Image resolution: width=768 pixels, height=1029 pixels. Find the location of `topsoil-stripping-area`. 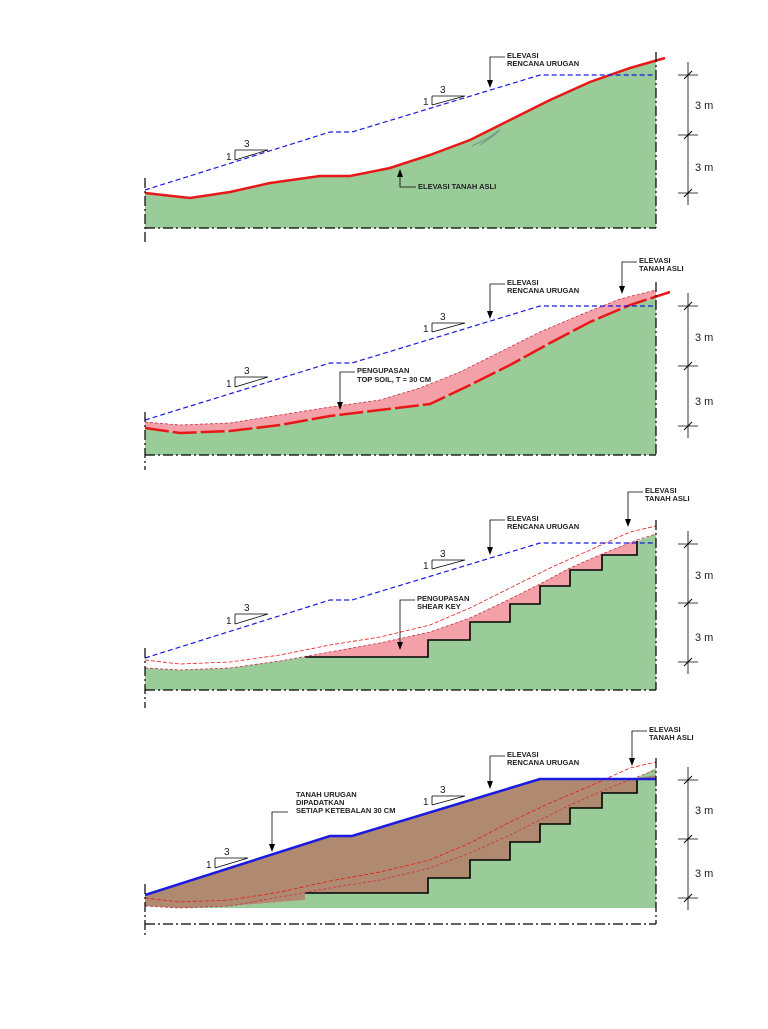

topsoil-stripping-area is located at coordinates (400, 361).